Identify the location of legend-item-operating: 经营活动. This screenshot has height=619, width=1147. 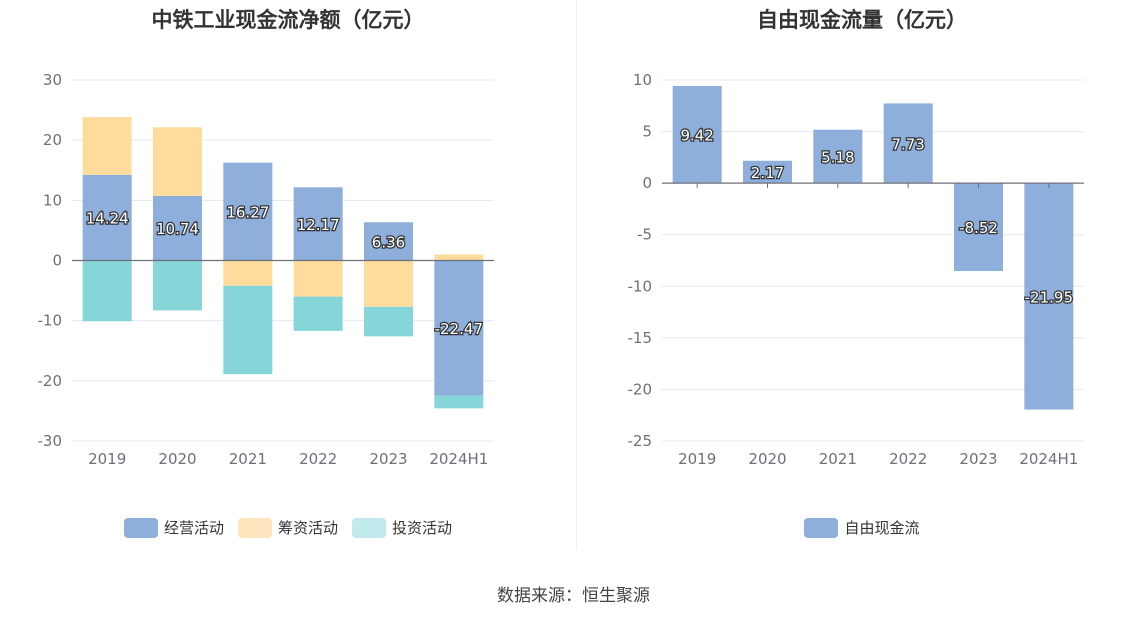
(173, 527).